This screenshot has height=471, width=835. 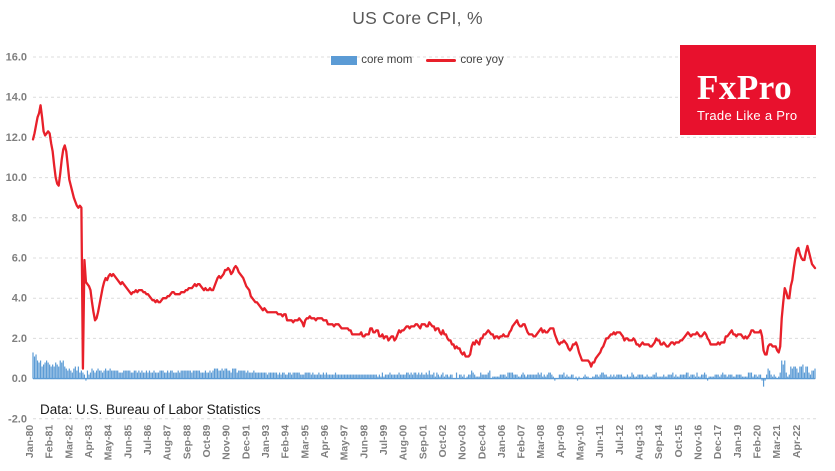 I want to click on svg-text: 2.0, so click(x=19, y=339).